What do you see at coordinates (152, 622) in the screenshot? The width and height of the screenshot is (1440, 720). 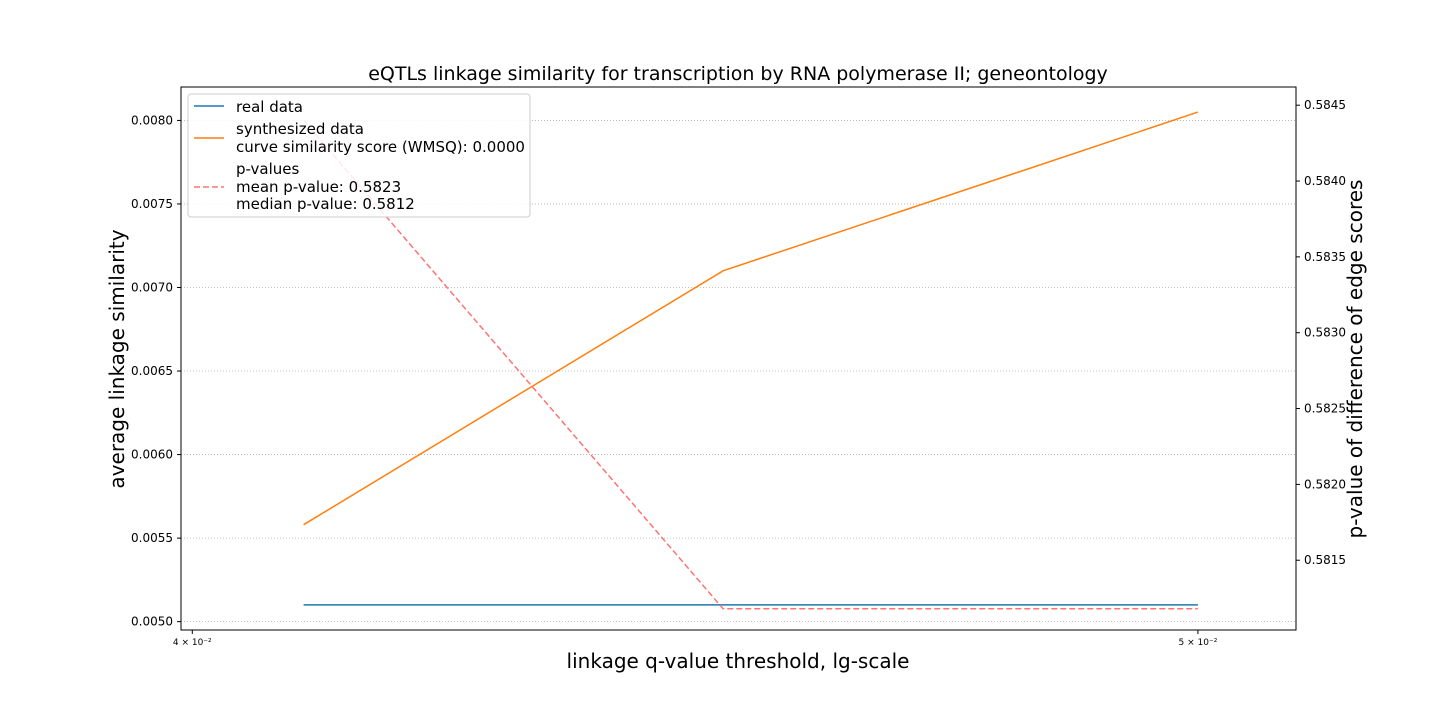 I see `y-tick-label: 0.0050` at bounding box center [152, 622].